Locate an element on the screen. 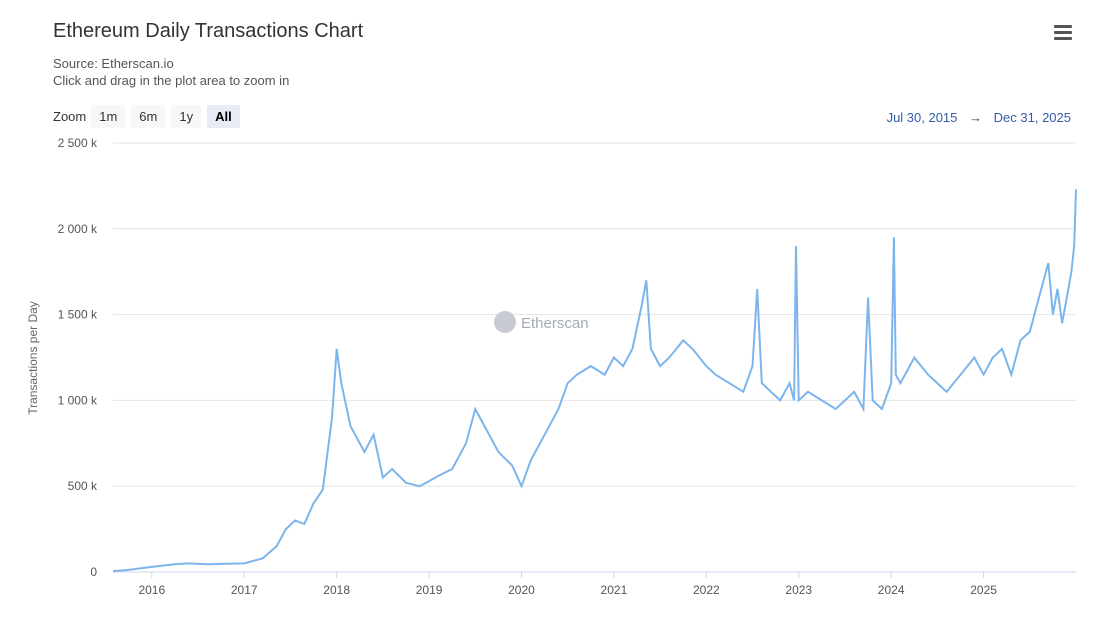 Image resolution: width=1101 pixels, height=622 pixels. x-tick-label: 2020 is located at coordinates (521, 590).